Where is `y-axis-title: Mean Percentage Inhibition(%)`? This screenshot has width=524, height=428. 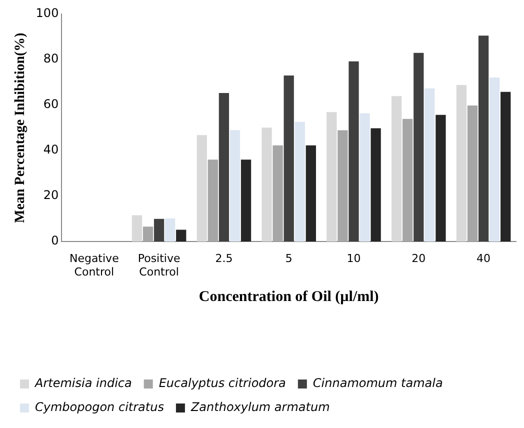 y-axis-title: Mean Percentage Inhibition(%) is located at coordinates (20, 127).